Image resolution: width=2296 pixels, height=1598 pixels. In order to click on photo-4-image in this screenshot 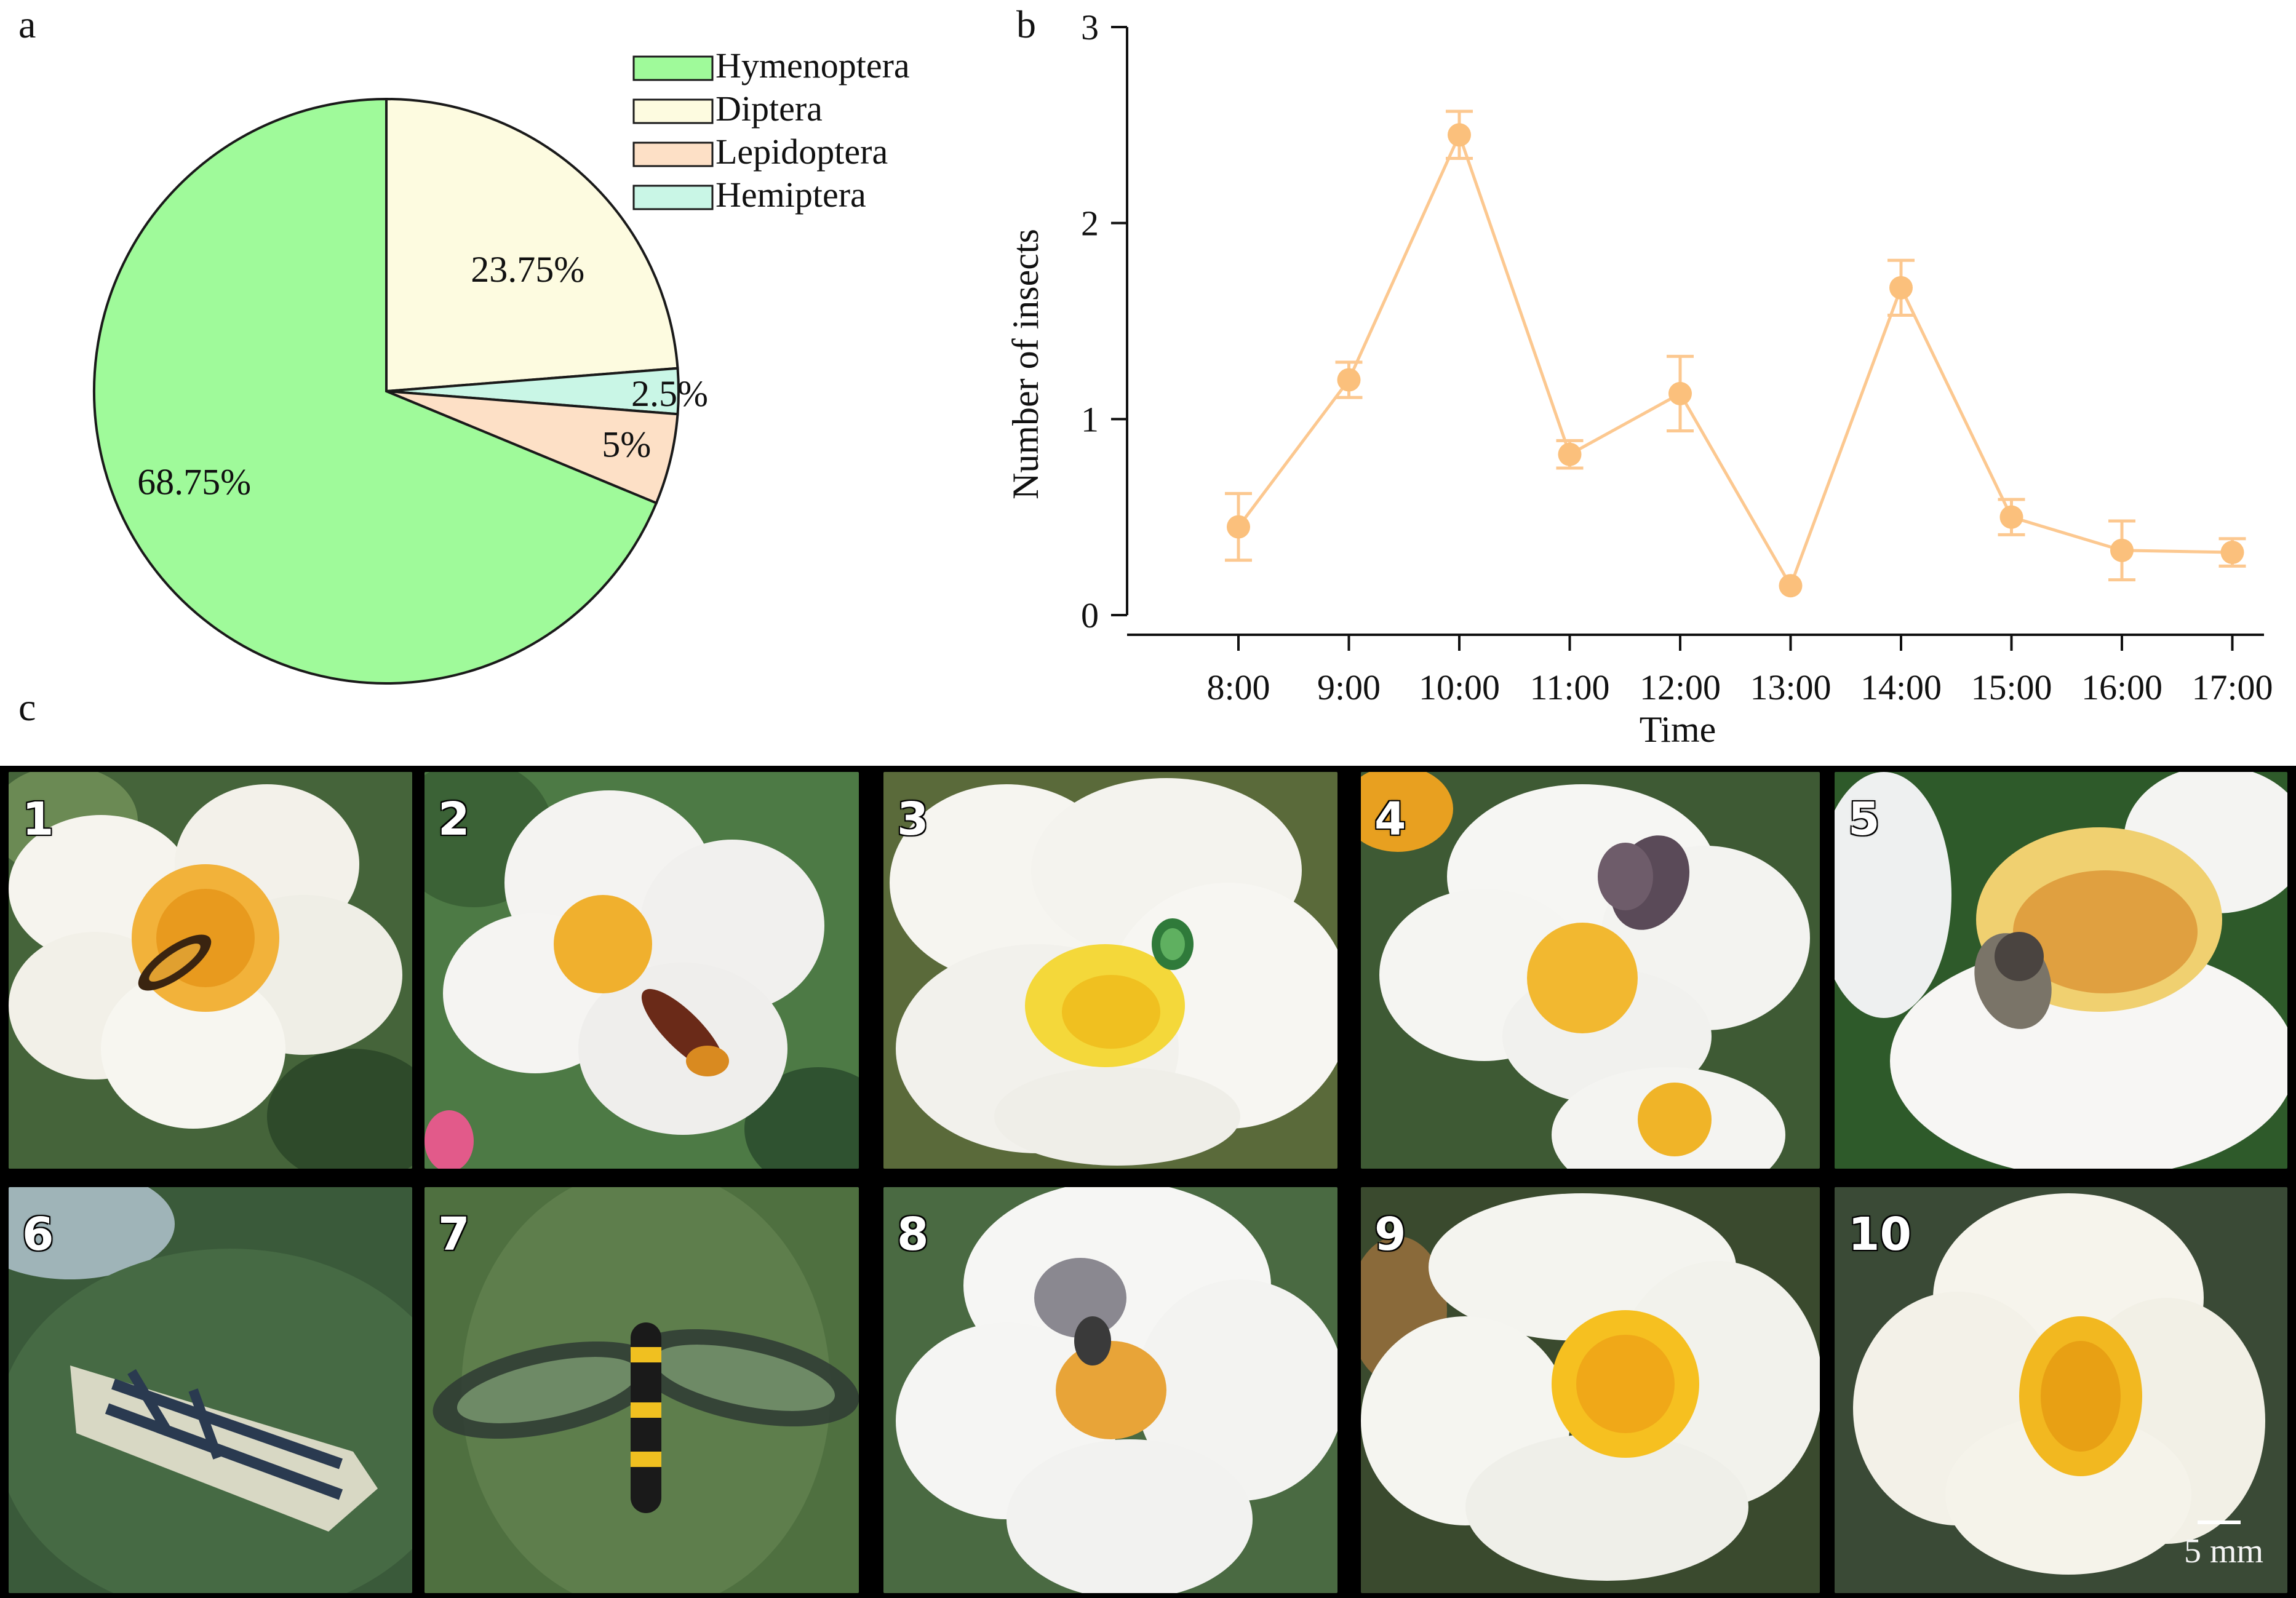, I will do `click(1591, 970)`.